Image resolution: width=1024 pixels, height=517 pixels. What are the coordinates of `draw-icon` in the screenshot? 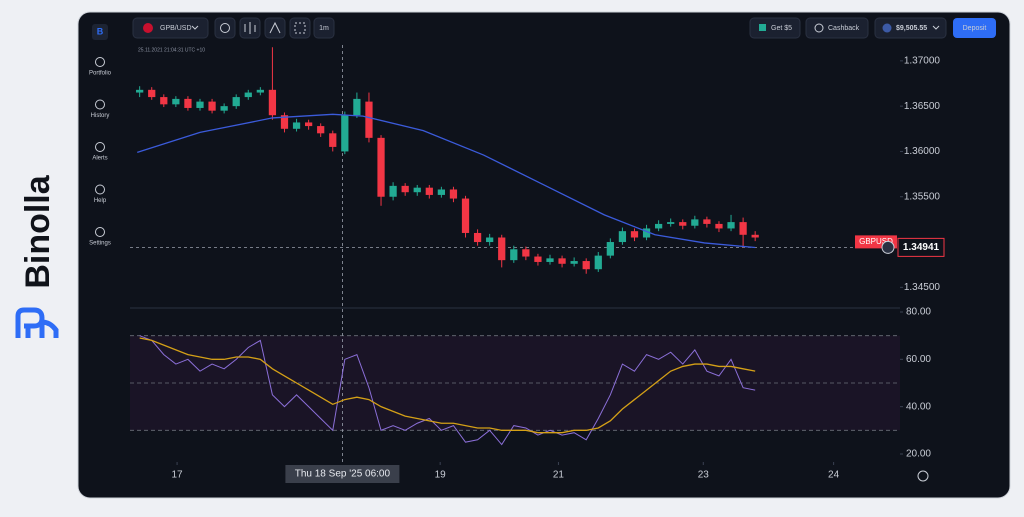 It's located at (275, 27).